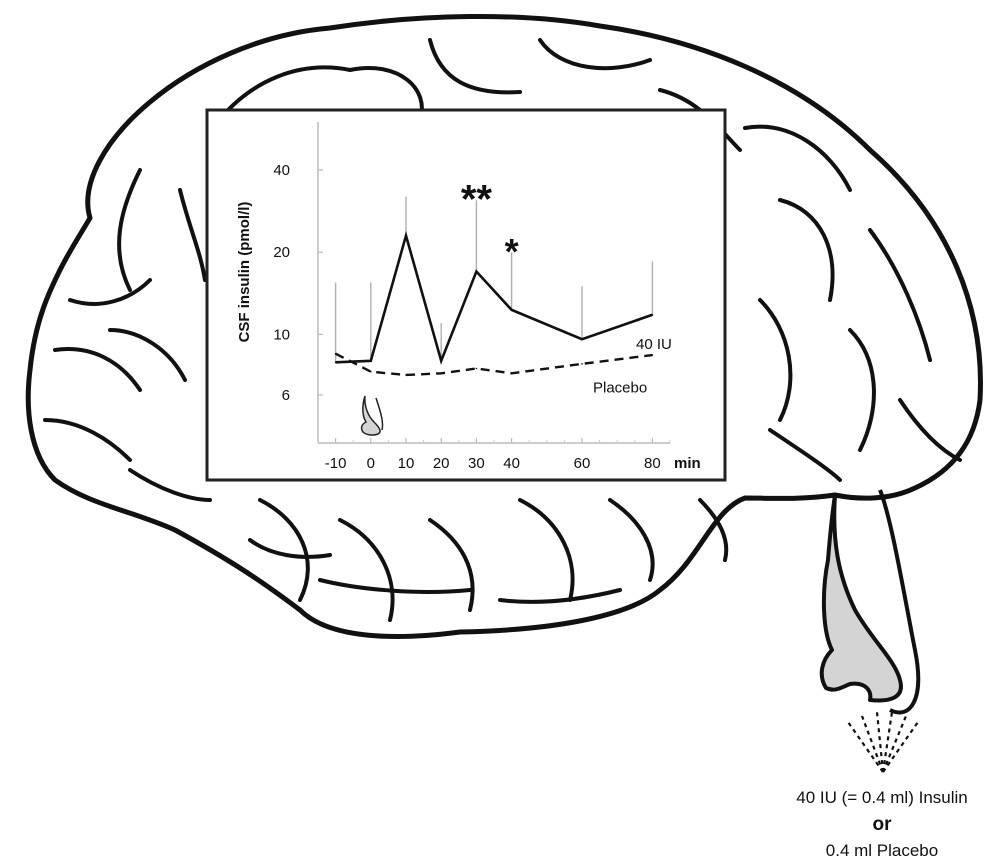 The width and height of the screenshot is (1008, 866). I want to click on caption-line-3: 0.4 ml Placebo, so click(882, 850).